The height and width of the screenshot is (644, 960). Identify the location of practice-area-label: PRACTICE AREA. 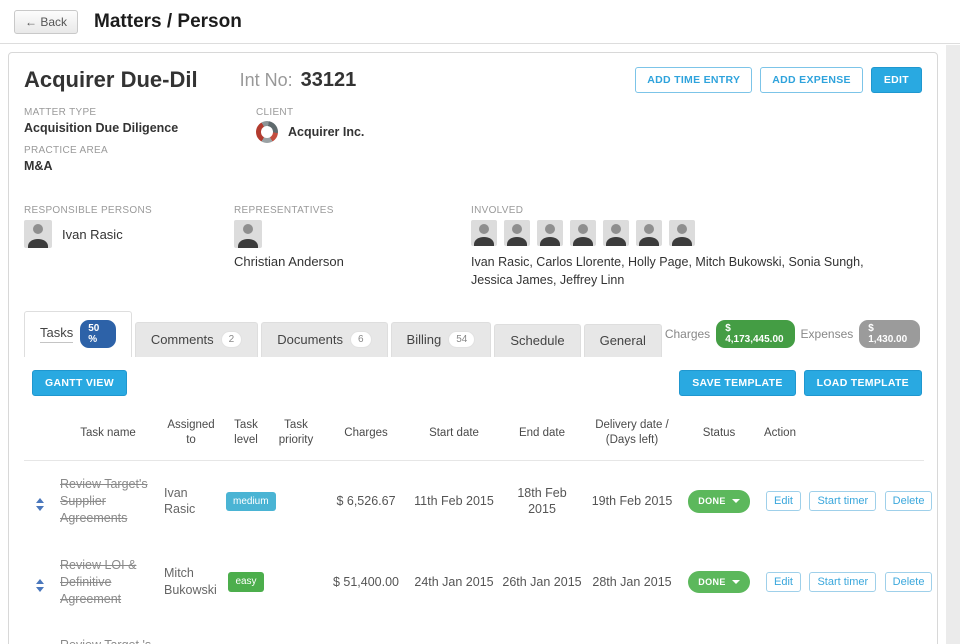
(66, 150).